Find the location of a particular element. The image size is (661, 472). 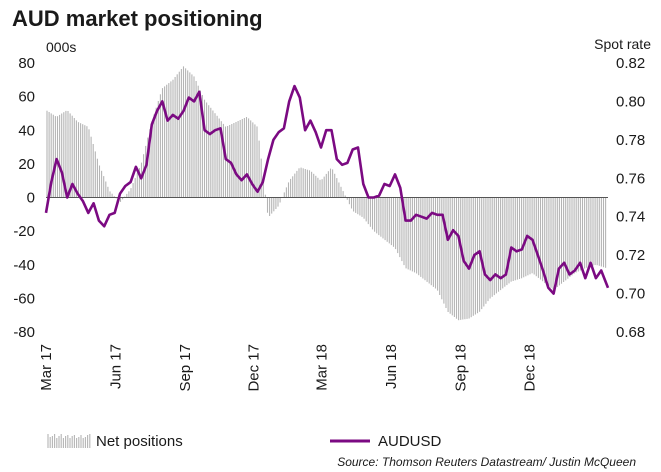

left-axis-unit: 000s is located at coordinates (61, 47).